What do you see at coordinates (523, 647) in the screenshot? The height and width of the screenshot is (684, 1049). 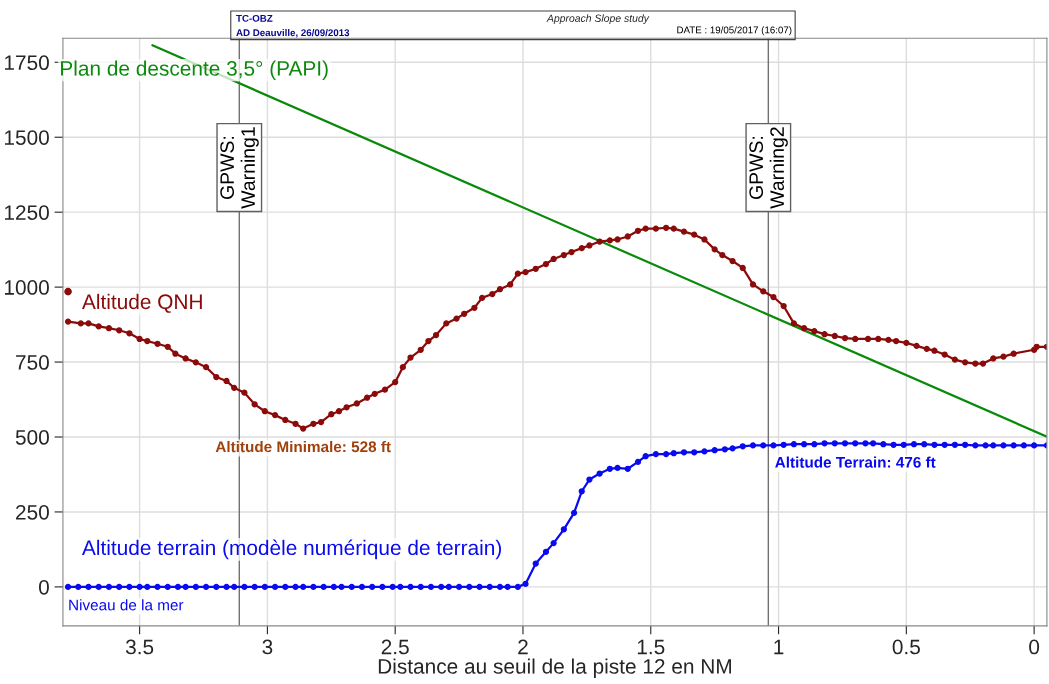 I see `x-tick-label: 2` at bounding box center [523, 647].